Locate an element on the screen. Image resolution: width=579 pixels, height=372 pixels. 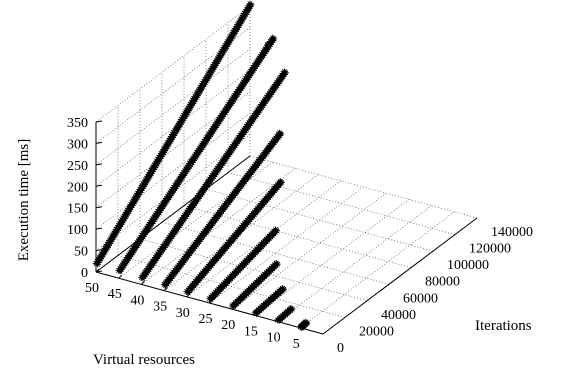
x-tick-label-9: 5 is located at coordinates (296, 344).